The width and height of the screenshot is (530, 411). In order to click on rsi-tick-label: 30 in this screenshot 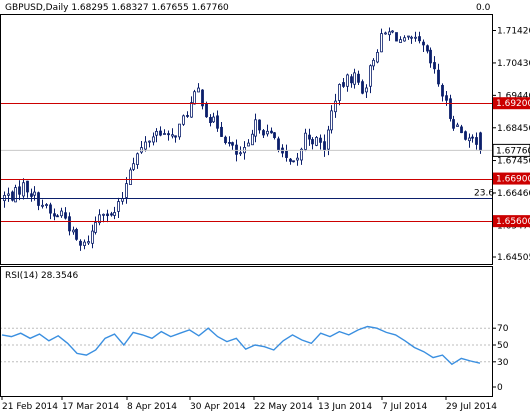, I will do `click(503, 363)`.